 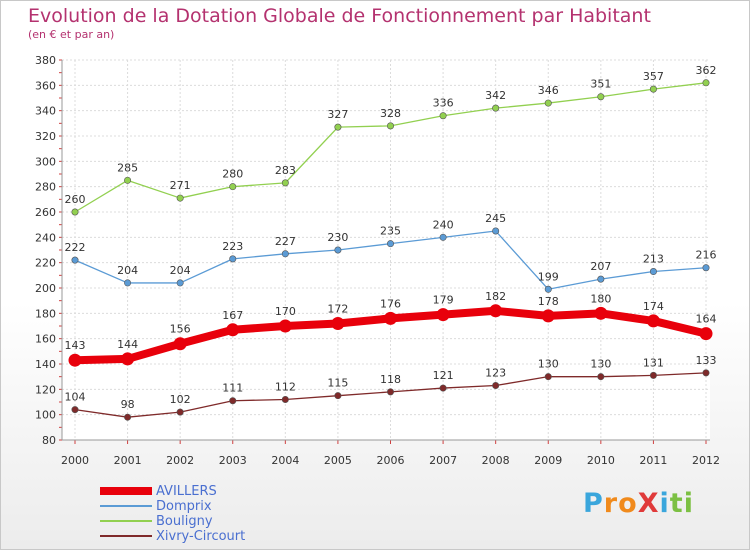 I want to click on data-label: 230, so click(x=337, y=237).